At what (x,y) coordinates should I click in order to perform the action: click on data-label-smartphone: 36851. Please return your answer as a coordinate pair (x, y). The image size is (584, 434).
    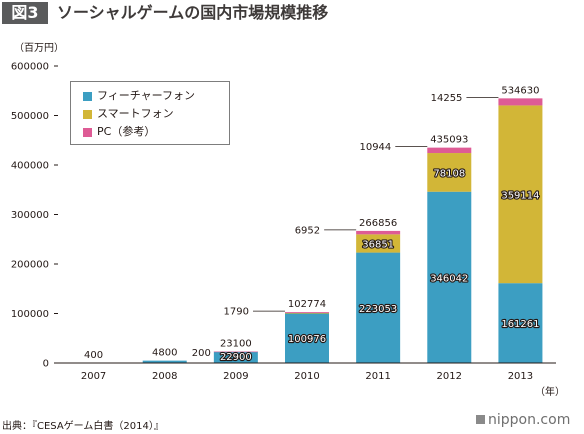
    Looking at the image, I should click on (378, 244).